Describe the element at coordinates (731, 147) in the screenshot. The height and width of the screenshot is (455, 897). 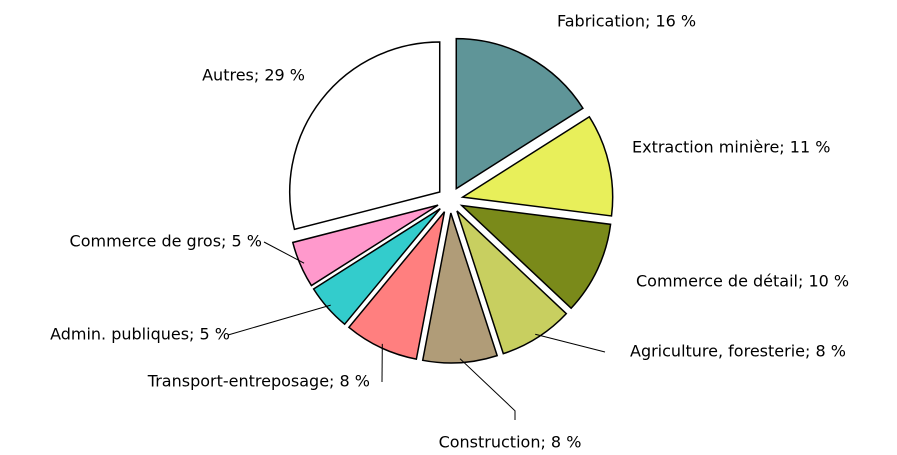
I see `data-label: Extraction minière; 11 %` at that location.